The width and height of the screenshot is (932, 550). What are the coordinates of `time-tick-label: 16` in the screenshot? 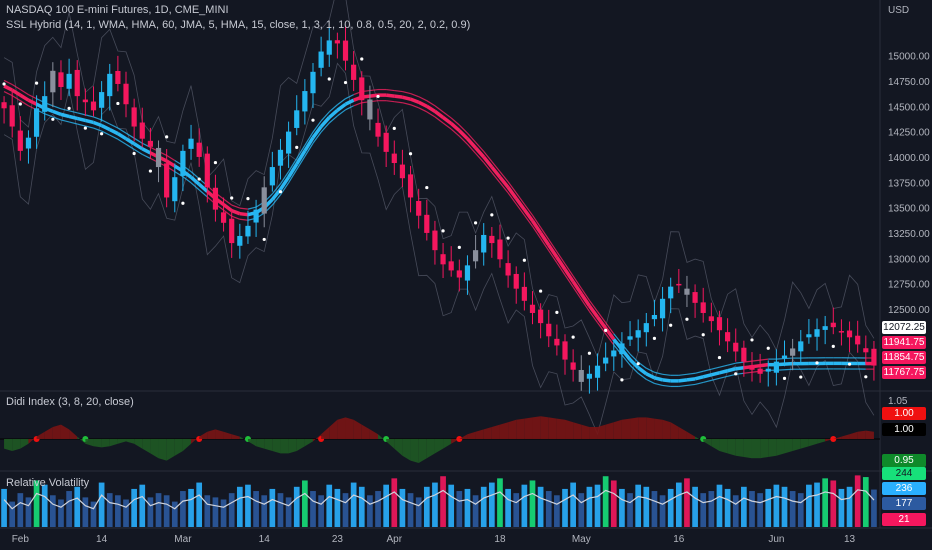 It's located at (679, 539).